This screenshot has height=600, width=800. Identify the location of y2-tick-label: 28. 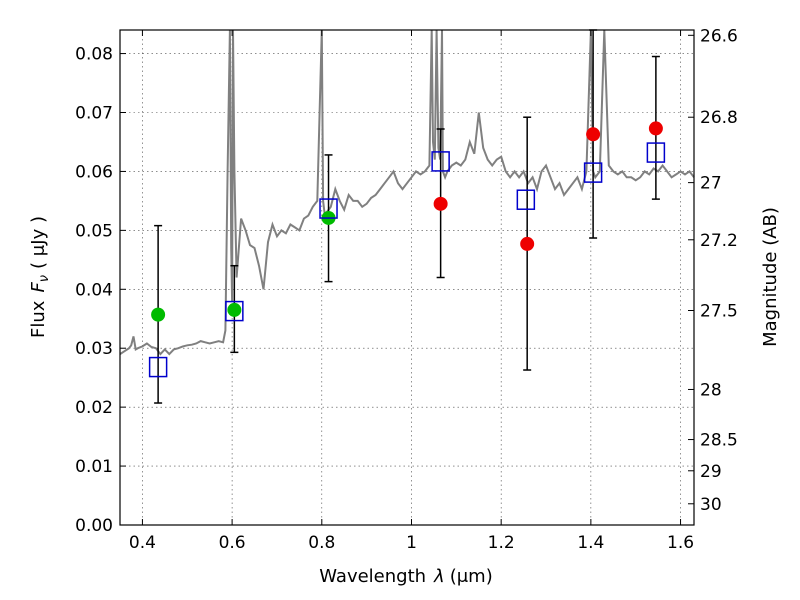
(711, 390).